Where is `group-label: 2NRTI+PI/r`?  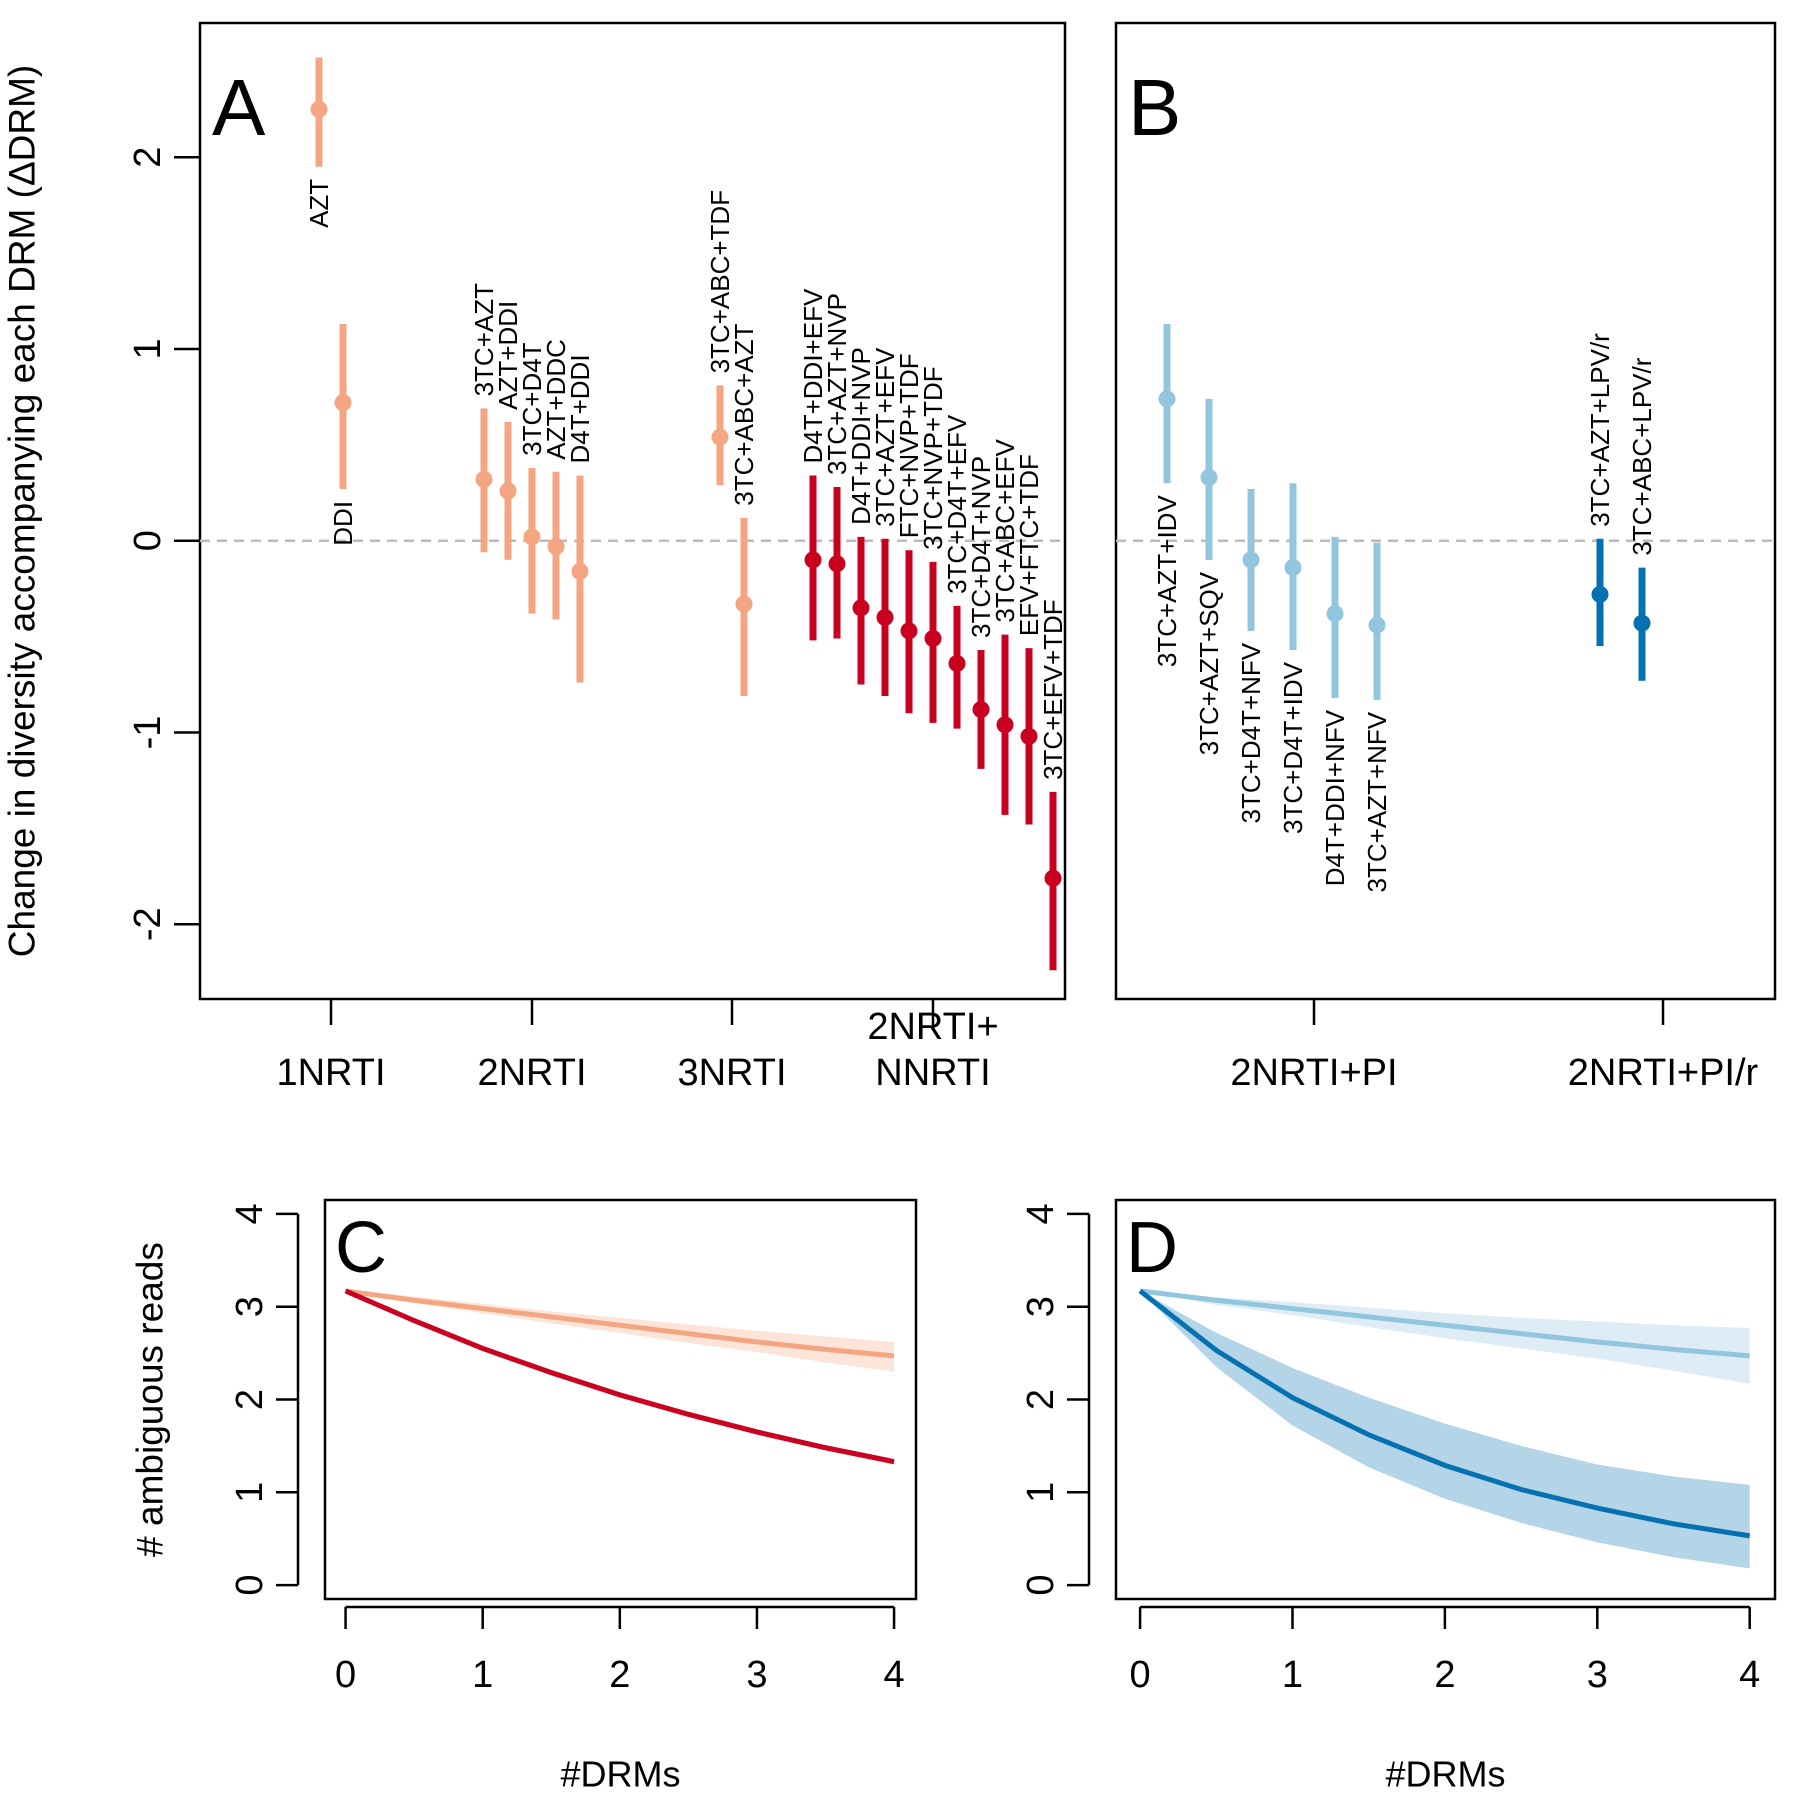
group-label: 2NRTI+PI/r is located at coordinates (1663, 1073).